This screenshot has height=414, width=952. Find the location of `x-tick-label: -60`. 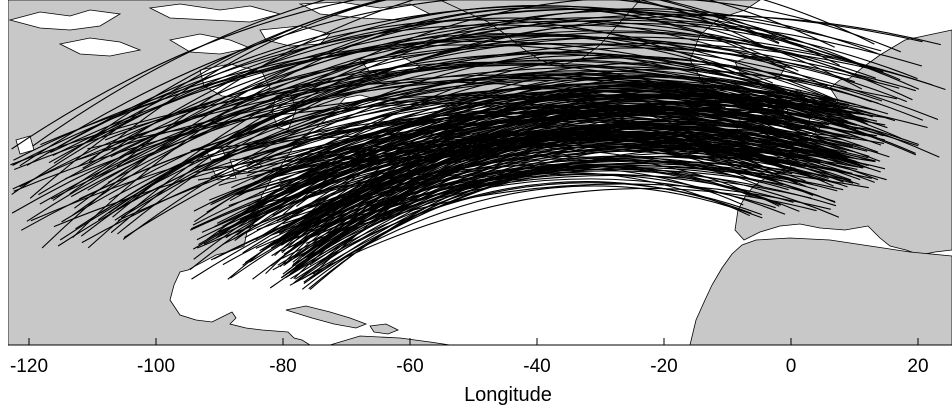

x-tick-label: -60 is located at coordinates (409, 366).